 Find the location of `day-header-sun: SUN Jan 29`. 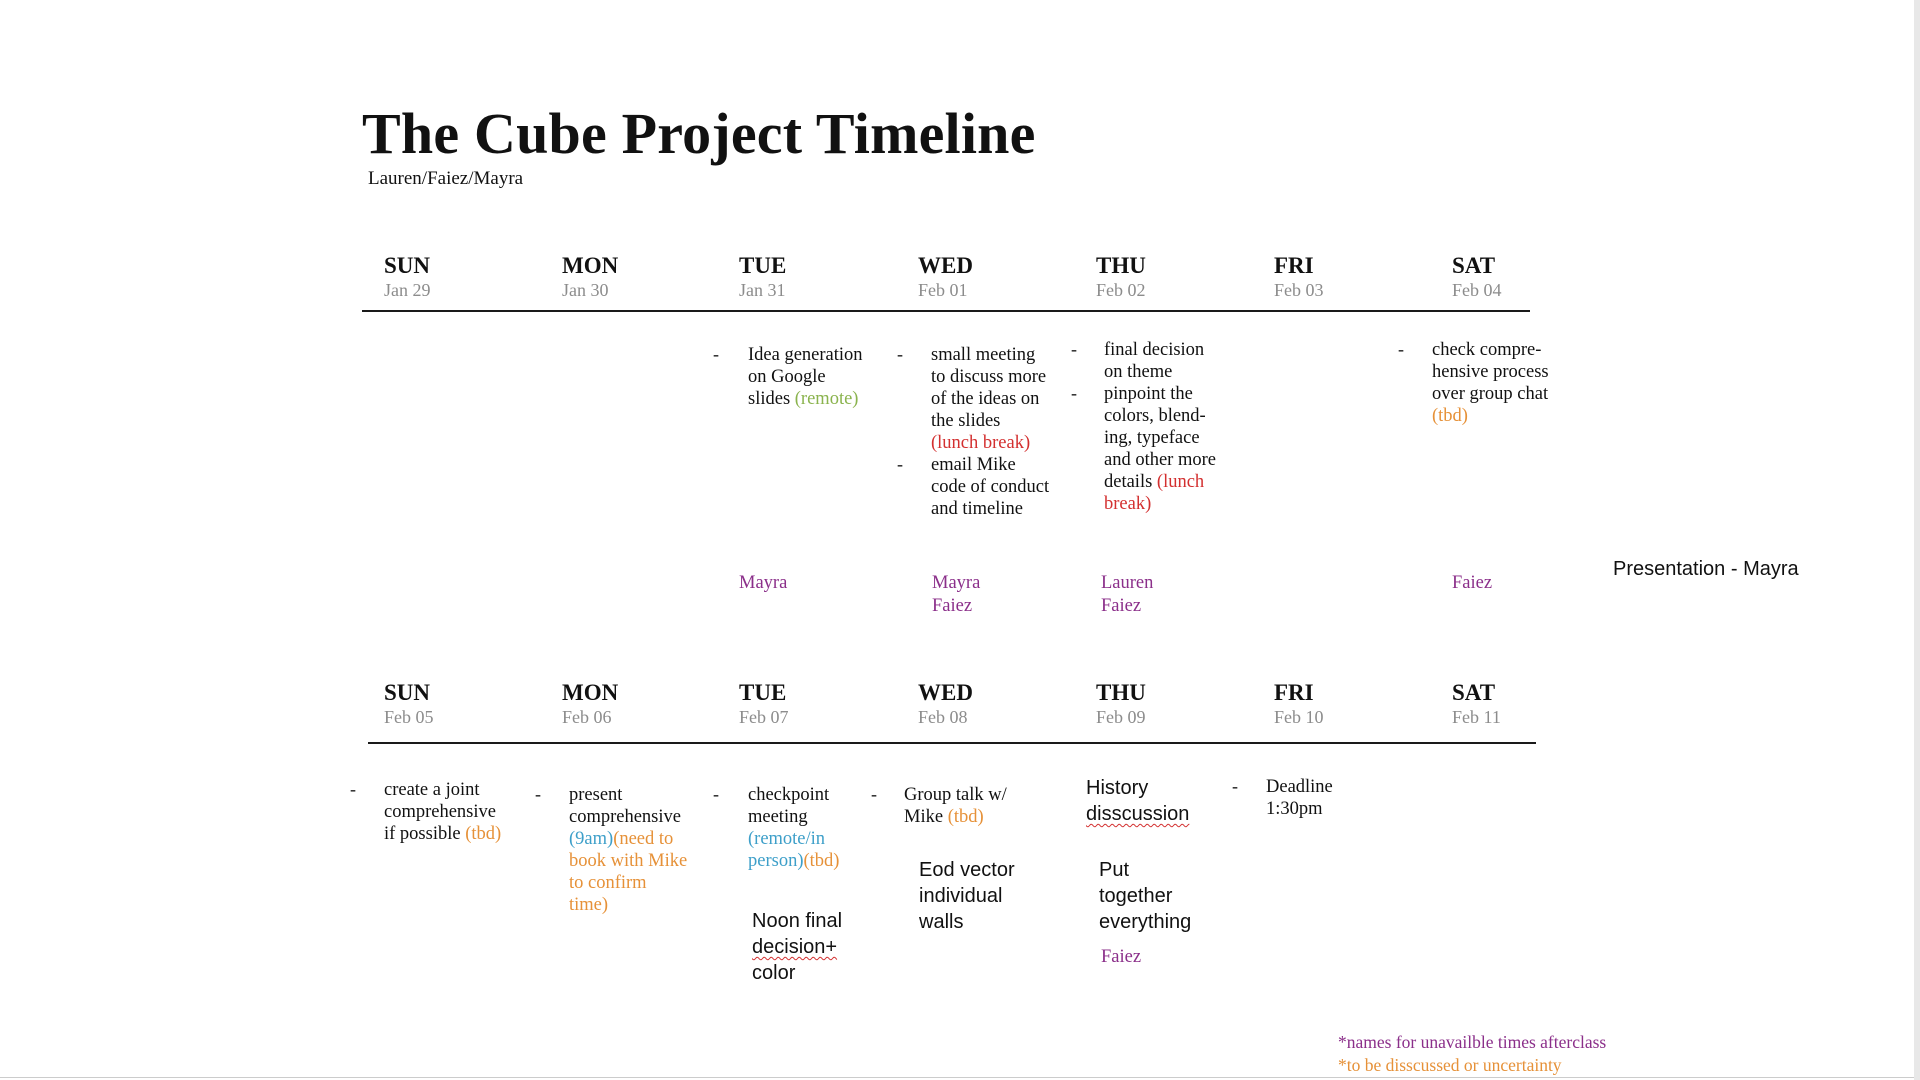

day-header-sun: SUN Jan 29 is located at coordinates (484, 278).